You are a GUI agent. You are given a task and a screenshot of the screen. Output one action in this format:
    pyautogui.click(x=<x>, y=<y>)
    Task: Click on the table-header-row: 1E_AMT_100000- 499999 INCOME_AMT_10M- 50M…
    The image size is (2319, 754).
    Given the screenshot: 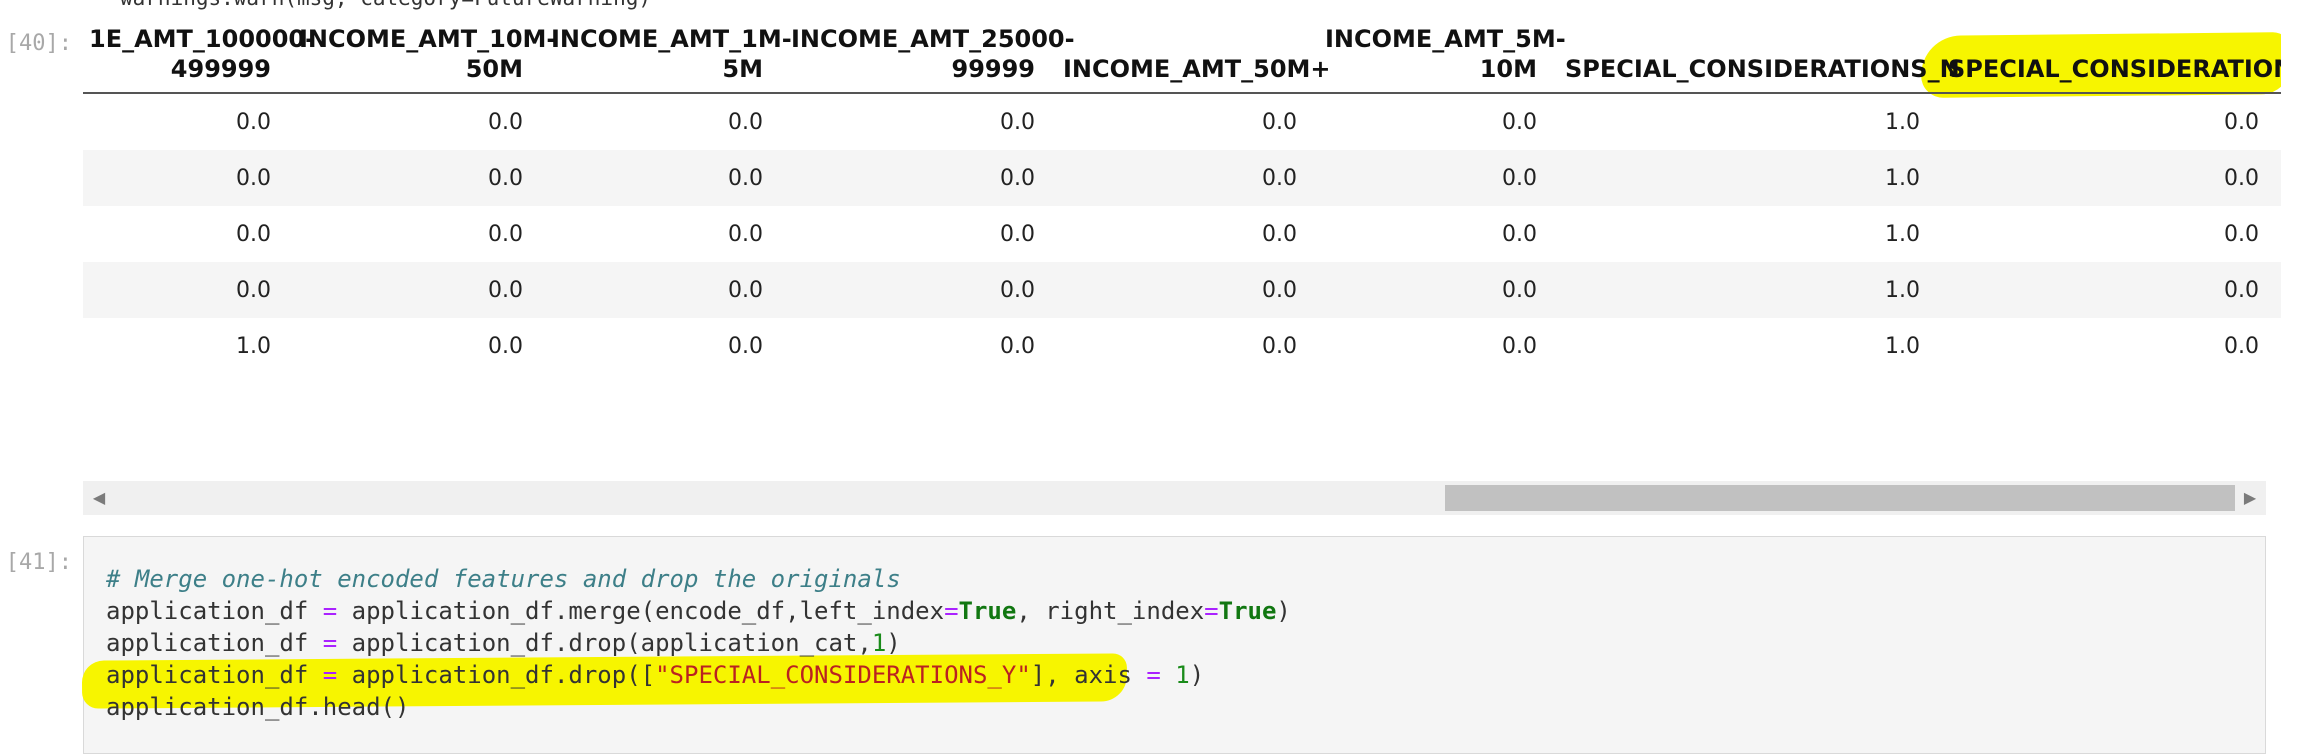 What is the action you would take?
    pyautogui.click(x=1182, y=56)
    